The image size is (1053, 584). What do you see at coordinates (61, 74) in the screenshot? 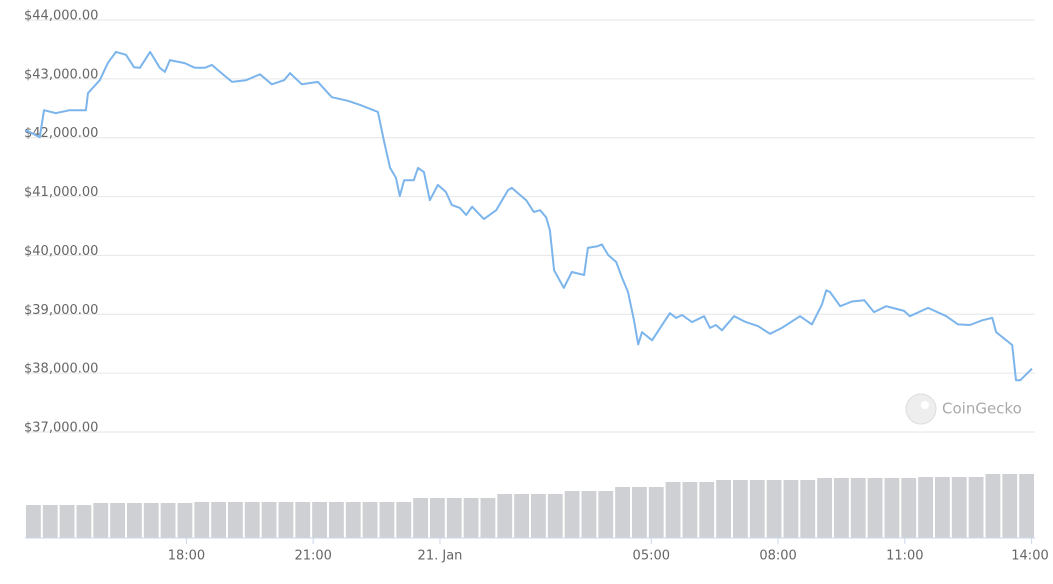
I see `y-tick-label: $43,000.00` at bounding box center [61, 74].